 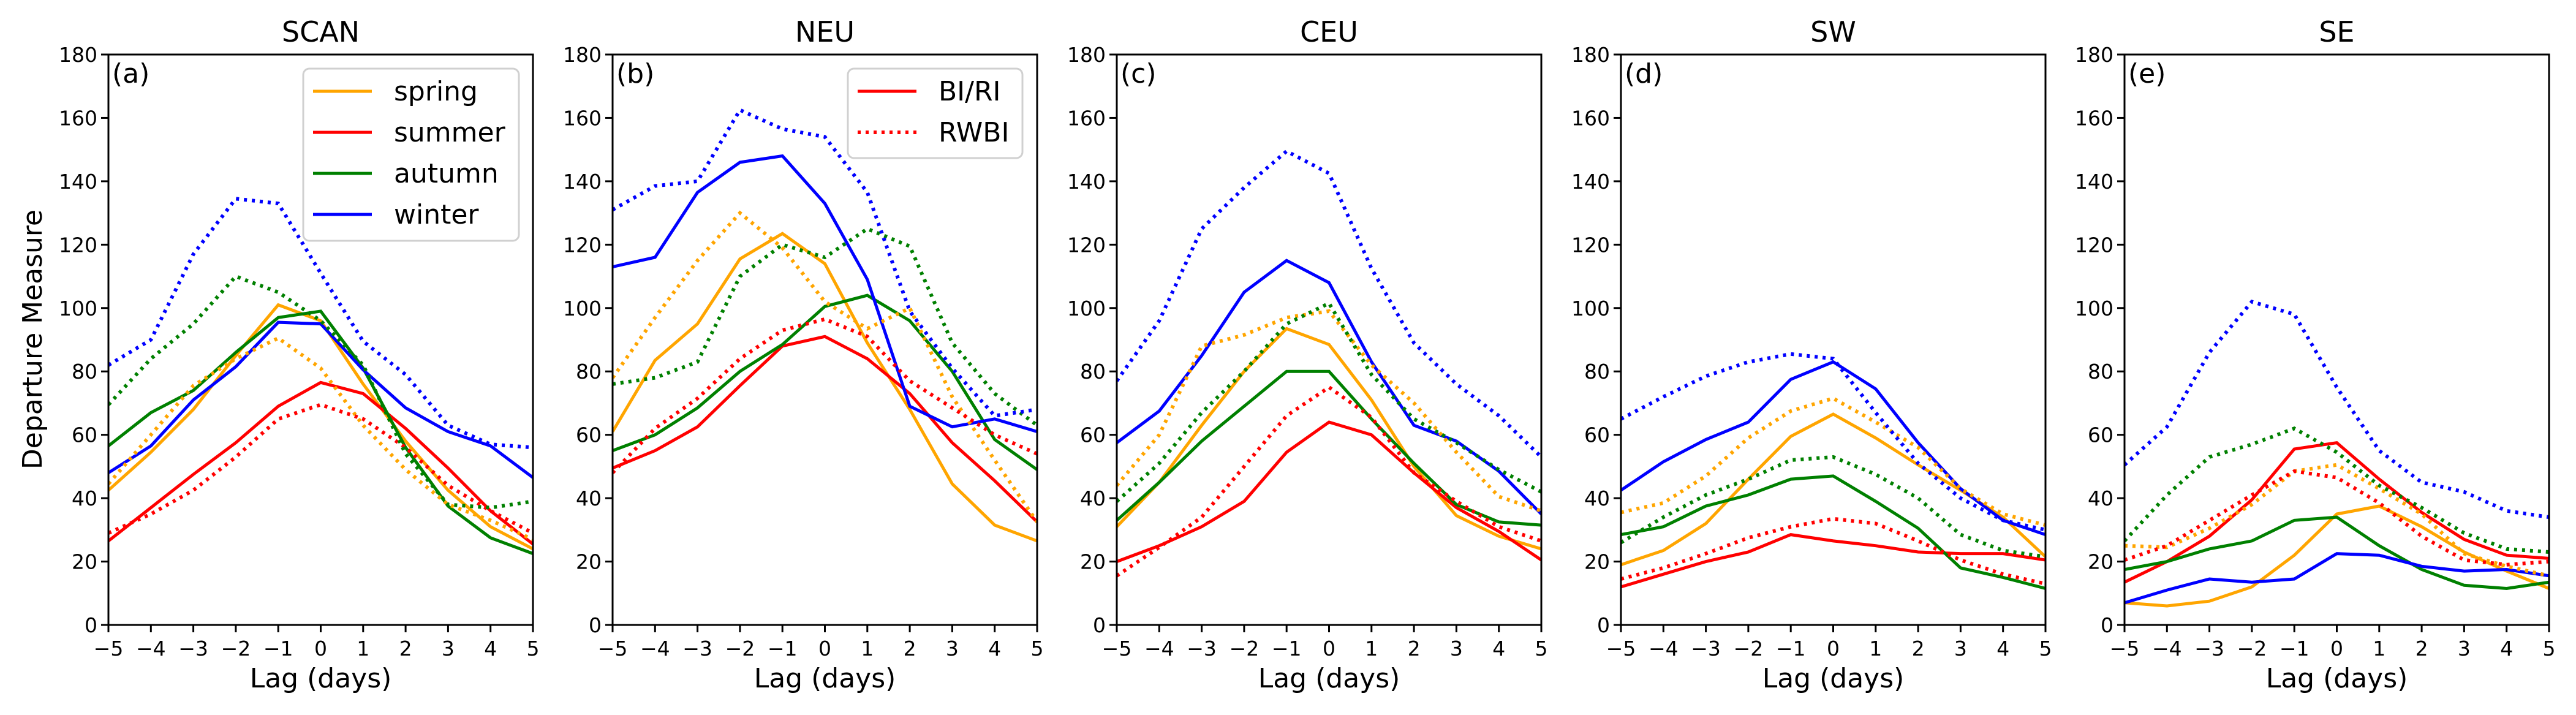 What do you see at coordinates (446, 173) in the screenshot?
I see `legend-label: autumn` at bounding box center [446, 173].